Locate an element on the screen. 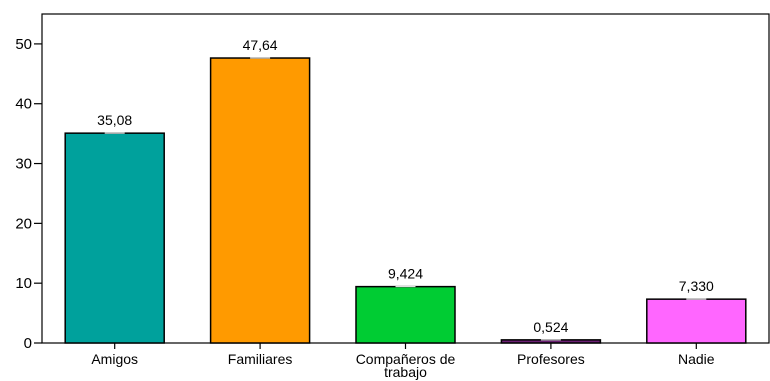  category-label: Amigos is located at coordinates (114, 359).